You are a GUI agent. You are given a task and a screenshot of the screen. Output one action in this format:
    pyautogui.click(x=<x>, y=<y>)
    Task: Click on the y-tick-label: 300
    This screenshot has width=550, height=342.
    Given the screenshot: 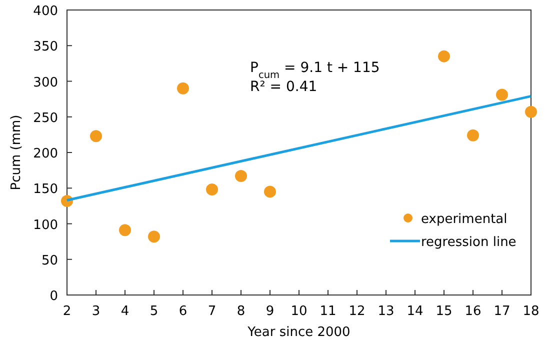 What is the action you would take?
    pyautogui.click(x=45, y=82)
    